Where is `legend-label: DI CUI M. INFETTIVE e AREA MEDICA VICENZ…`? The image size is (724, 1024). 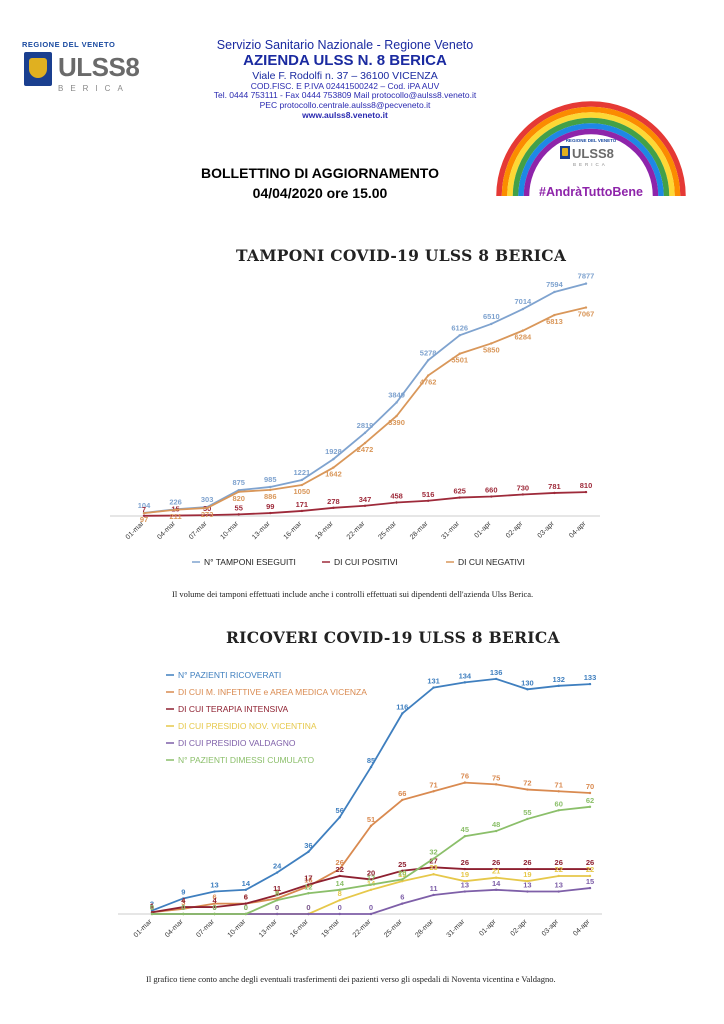
legend-label: DI CUI M. INFETTIVE e AREA MEDICA VICENZ… is located at coordinates (272, 692).